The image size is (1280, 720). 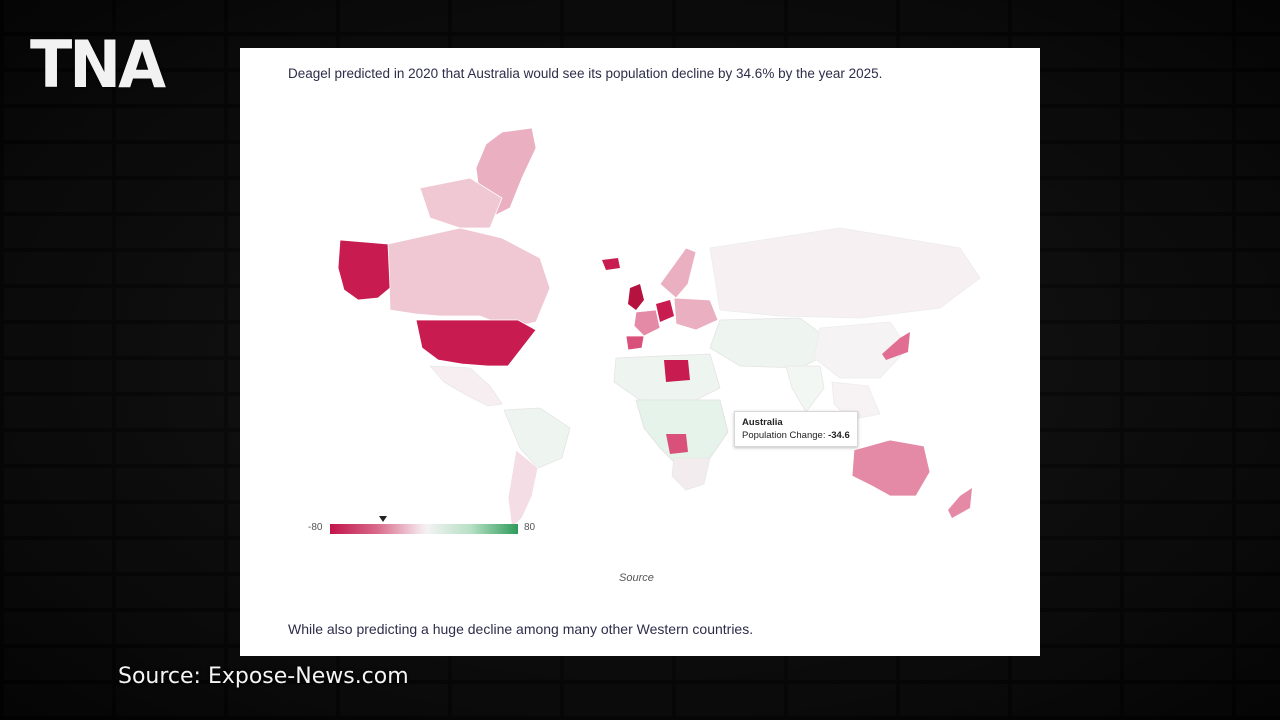 What do you see at coordinates (523, 489) in the screenshot?
I see `country-argentina` at bounding box center [523, 489].